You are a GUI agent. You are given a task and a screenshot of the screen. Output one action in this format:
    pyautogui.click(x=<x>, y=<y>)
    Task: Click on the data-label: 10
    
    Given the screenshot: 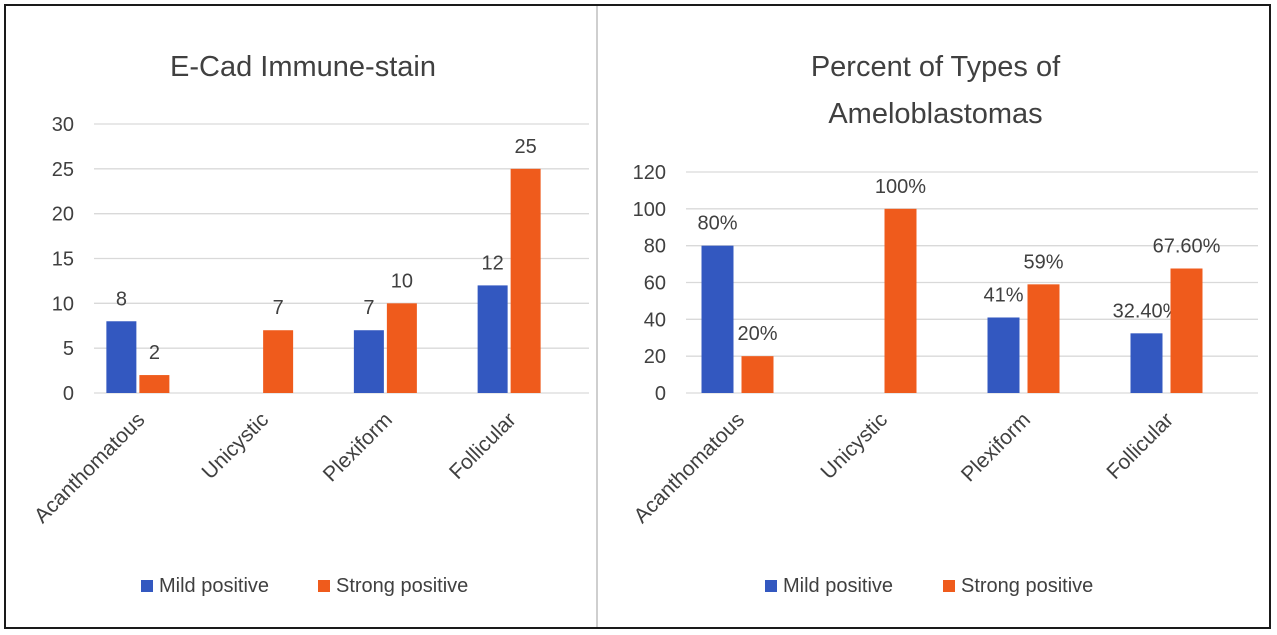 What is the action you would take?
    pyautogui.click(x=402, y=281)
    